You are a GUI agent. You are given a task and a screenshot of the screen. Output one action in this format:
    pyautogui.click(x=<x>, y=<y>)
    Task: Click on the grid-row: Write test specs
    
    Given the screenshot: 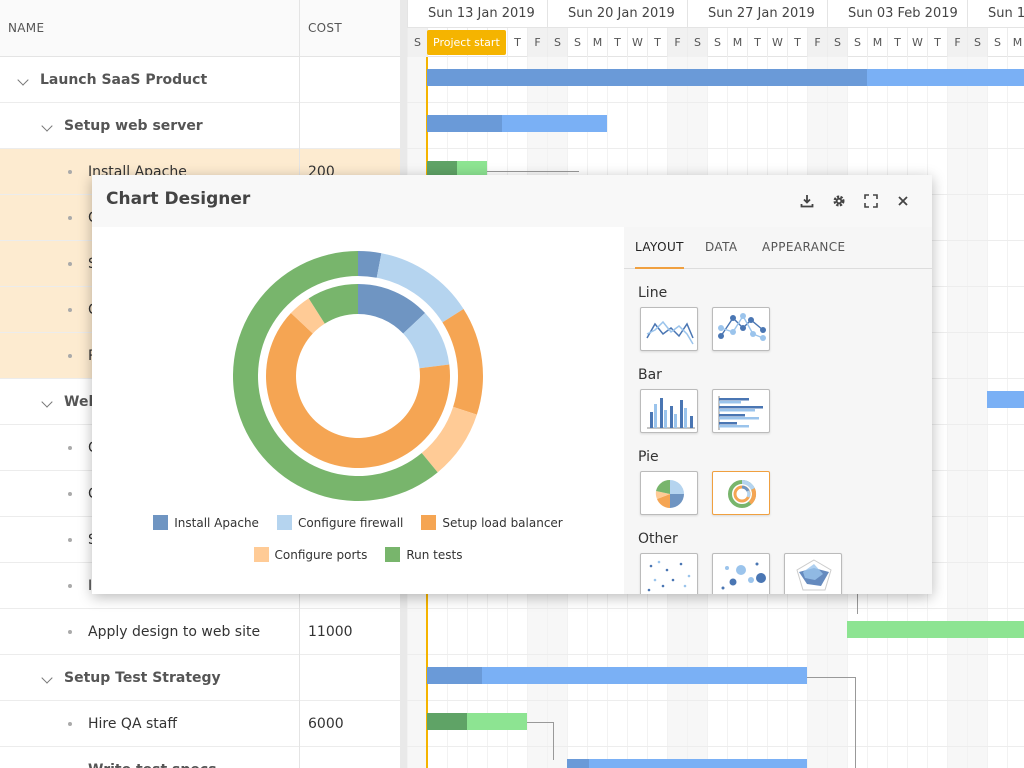 What is the action you would take?
    pyautogui.click(x=200, y=757)
    